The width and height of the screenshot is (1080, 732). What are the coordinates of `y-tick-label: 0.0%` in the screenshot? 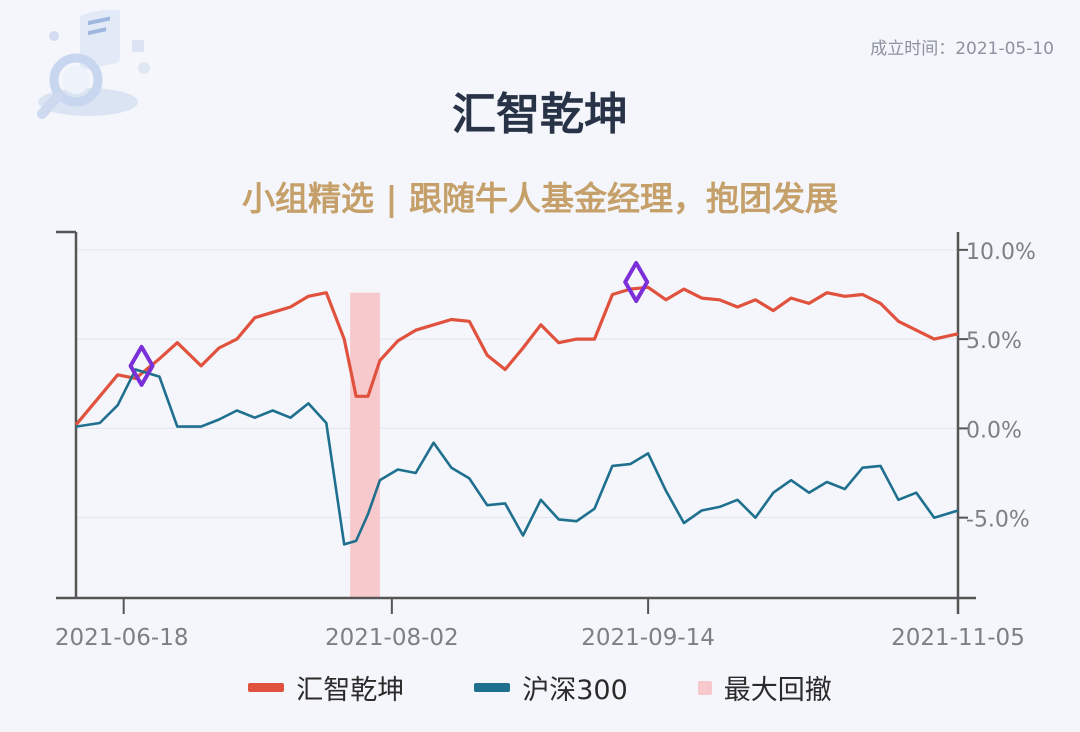 It's located at (994, 430).